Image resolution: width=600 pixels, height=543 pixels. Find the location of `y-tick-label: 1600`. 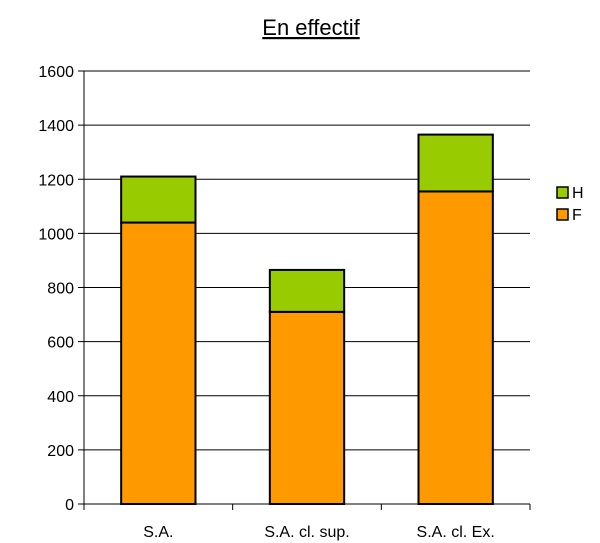

y-tick-label: 1600 is located at coordinates (56, 72).